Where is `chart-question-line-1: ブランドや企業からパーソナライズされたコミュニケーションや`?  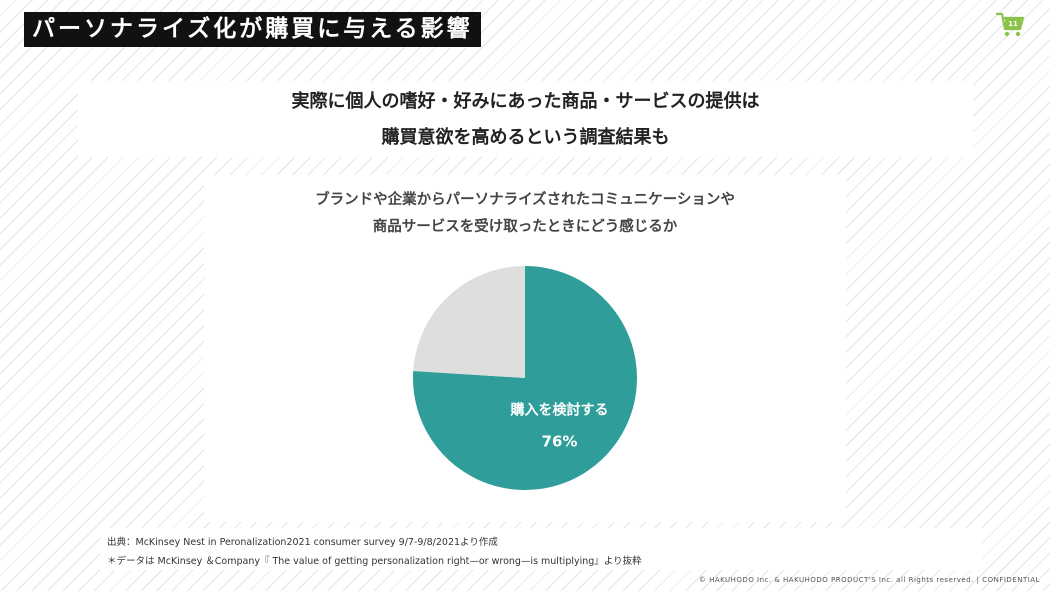 chart-question-line-1: ブランドや企業からパーソナライズされたコミュニケーションや is located at coordinates (525, 200).